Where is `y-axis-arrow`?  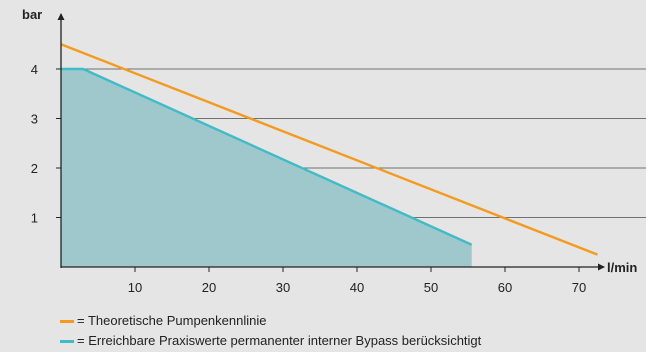
y-axis-arrow is located at coordinates (61, 16).